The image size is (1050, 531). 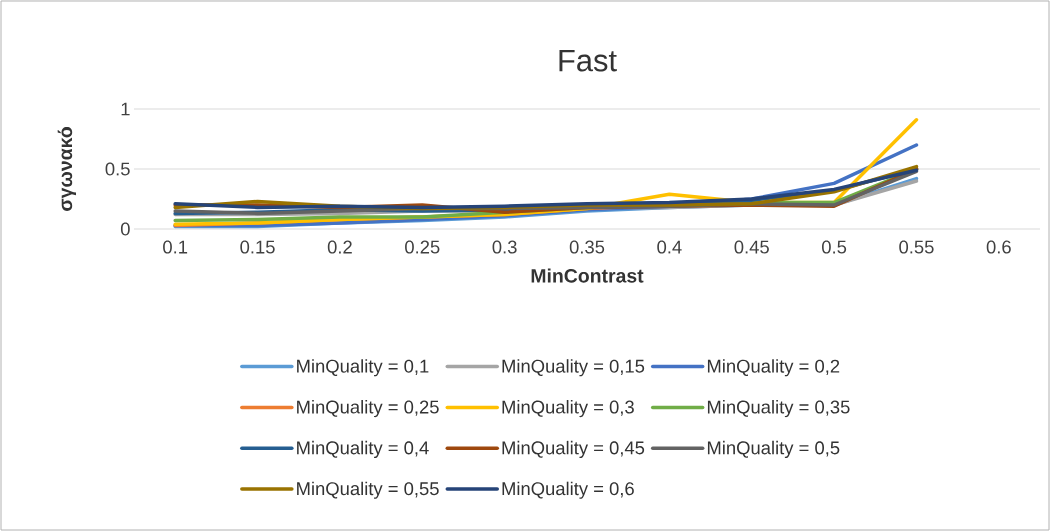 I want to click on x-tick-label: 0.6, so click(x=998, y=247).